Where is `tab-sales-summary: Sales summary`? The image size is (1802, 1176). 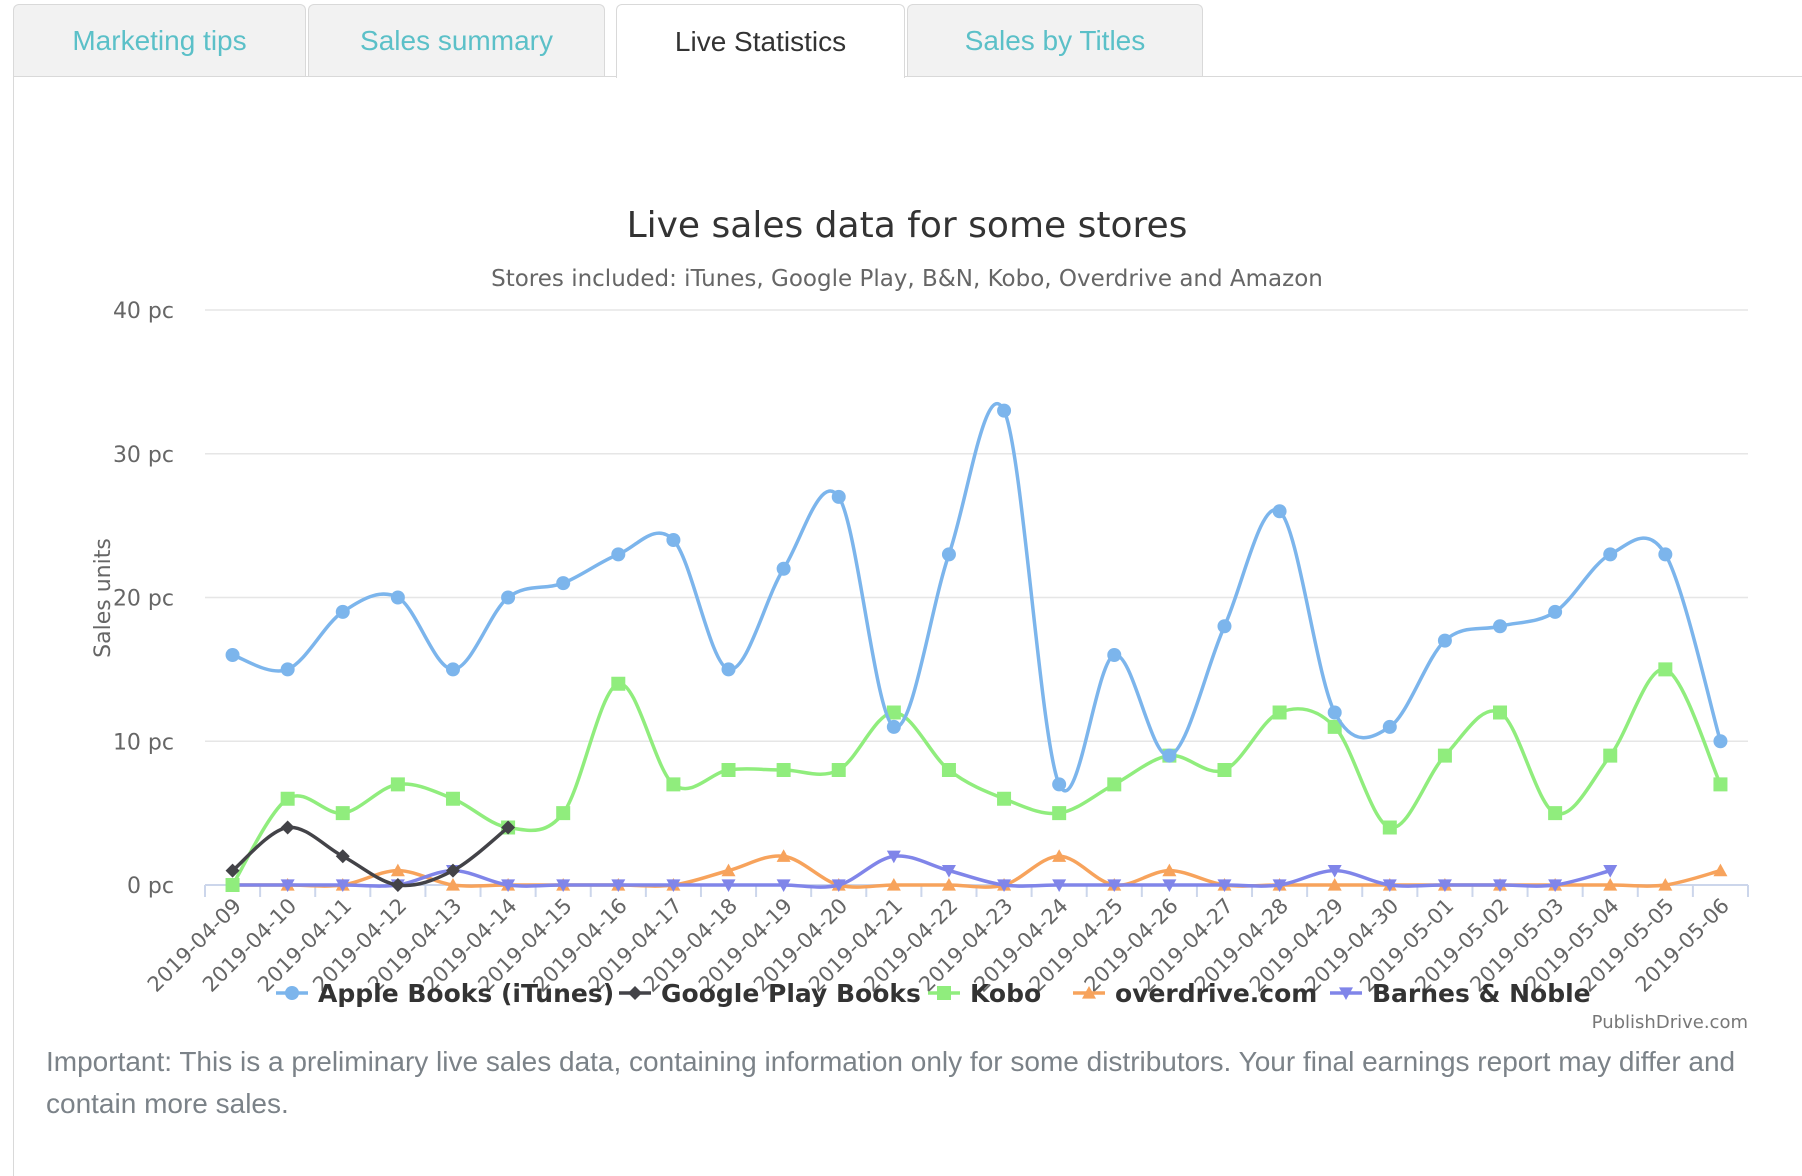
tab-sales-summary: Sales summary is located at coordinates (456, 40).